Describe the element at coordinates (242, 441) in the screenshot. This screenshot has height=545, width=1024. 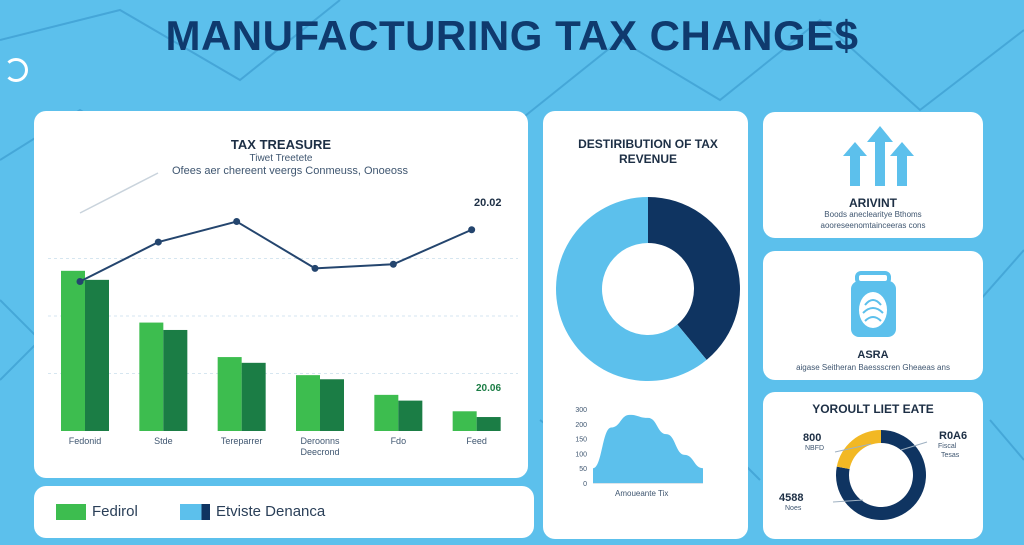
I see `x-tick-label: Tereparrer` at that location.